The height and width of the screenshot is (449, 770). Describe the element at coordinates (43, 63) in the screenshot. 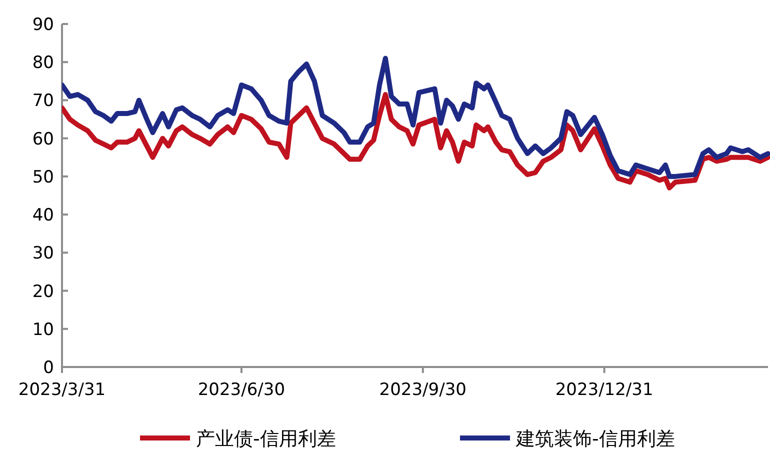

I see `y-tick-label: 80` at that location.